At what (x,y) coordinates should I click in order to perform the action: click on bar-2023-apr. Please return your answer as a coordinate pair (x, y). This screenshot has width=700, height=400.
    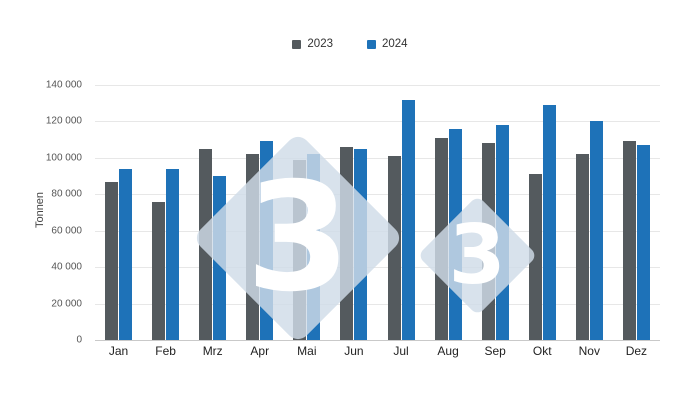
    Looking at the image, I should click on (253, 247).